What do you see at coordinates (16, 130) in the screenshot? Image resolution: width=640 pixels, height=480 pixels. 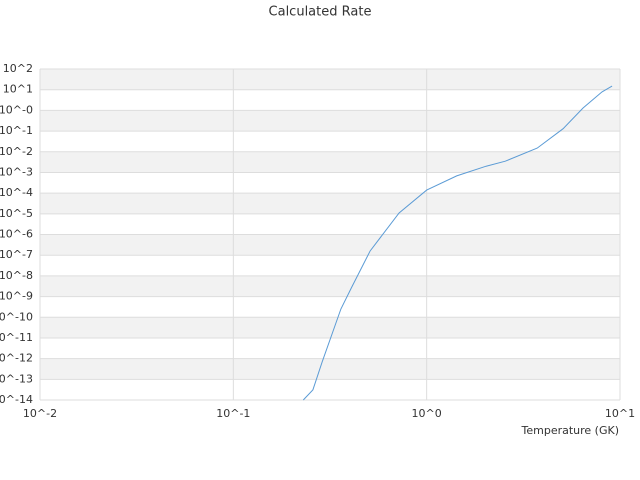 I see `y-tick-label: 10^-1` at bounding box center [16, 130].